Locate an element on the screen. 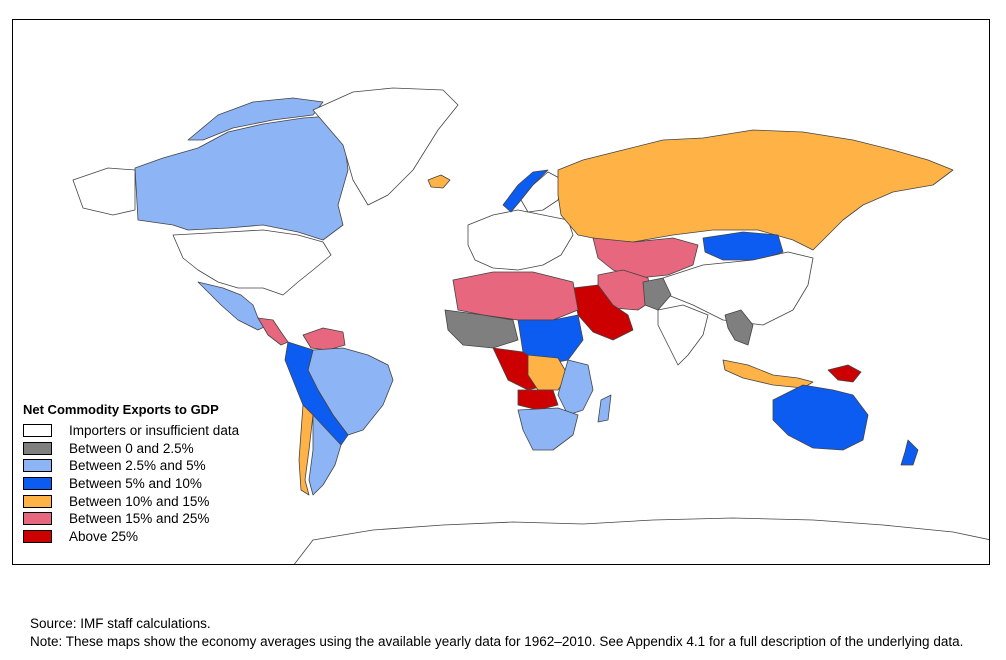 The height and width of the screenshot is (660, 1006). legend-item: Above 25% is located at coordinates (131, 537).